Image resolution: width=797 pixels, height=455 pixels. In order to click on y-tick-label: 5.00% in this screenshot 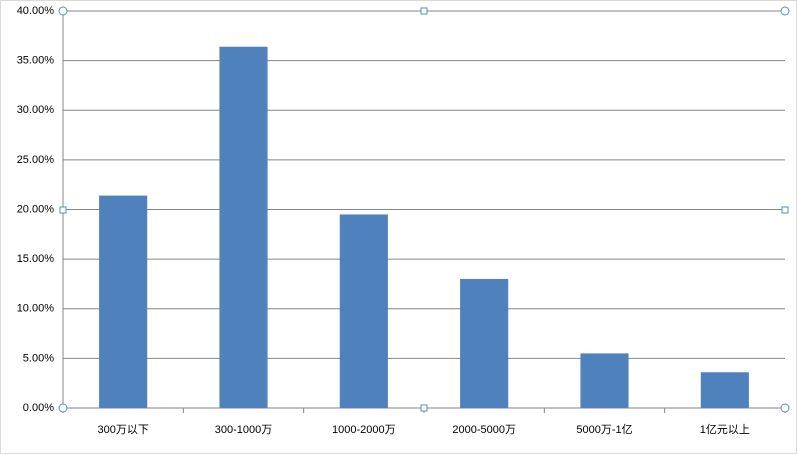, I will do `click(38, 358)`.